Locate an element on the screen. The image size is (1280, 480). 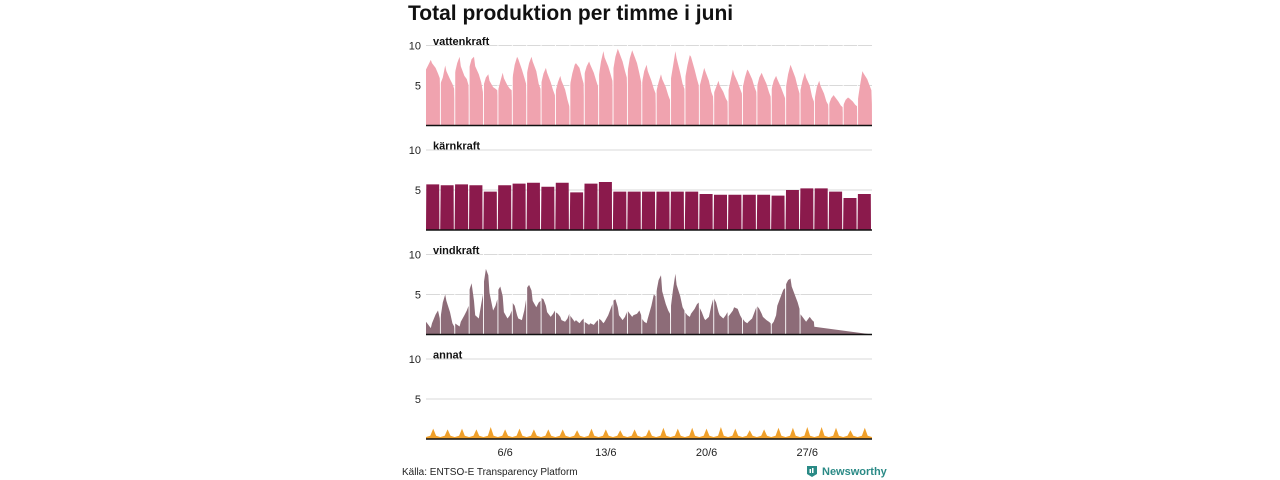
source-note: Källa: ENTSO-E Transparency Platform is located at coordinates (490, 472).